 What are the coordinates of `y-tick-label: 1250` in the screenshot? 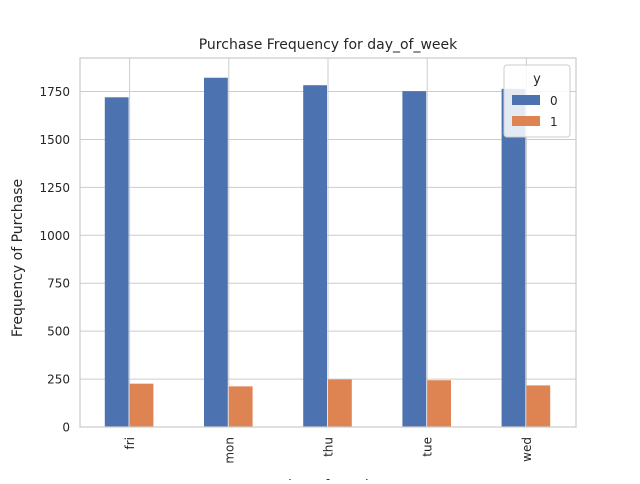 It's located at (54, 188).